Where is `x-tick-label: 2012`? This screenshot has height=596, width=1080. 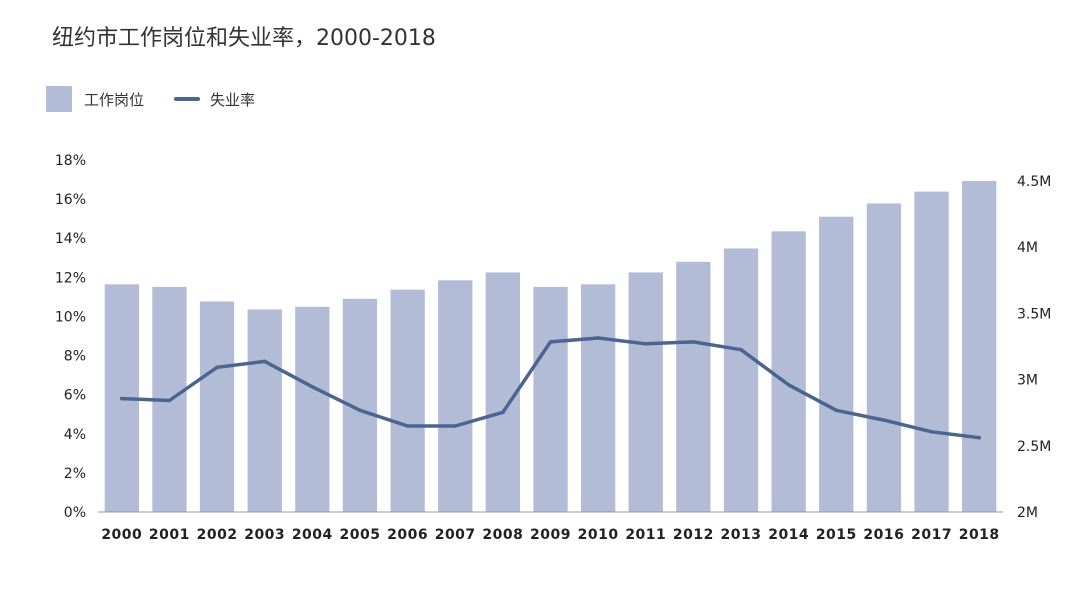
x-tick-label: 2012 is located at coordinates (693, 535).